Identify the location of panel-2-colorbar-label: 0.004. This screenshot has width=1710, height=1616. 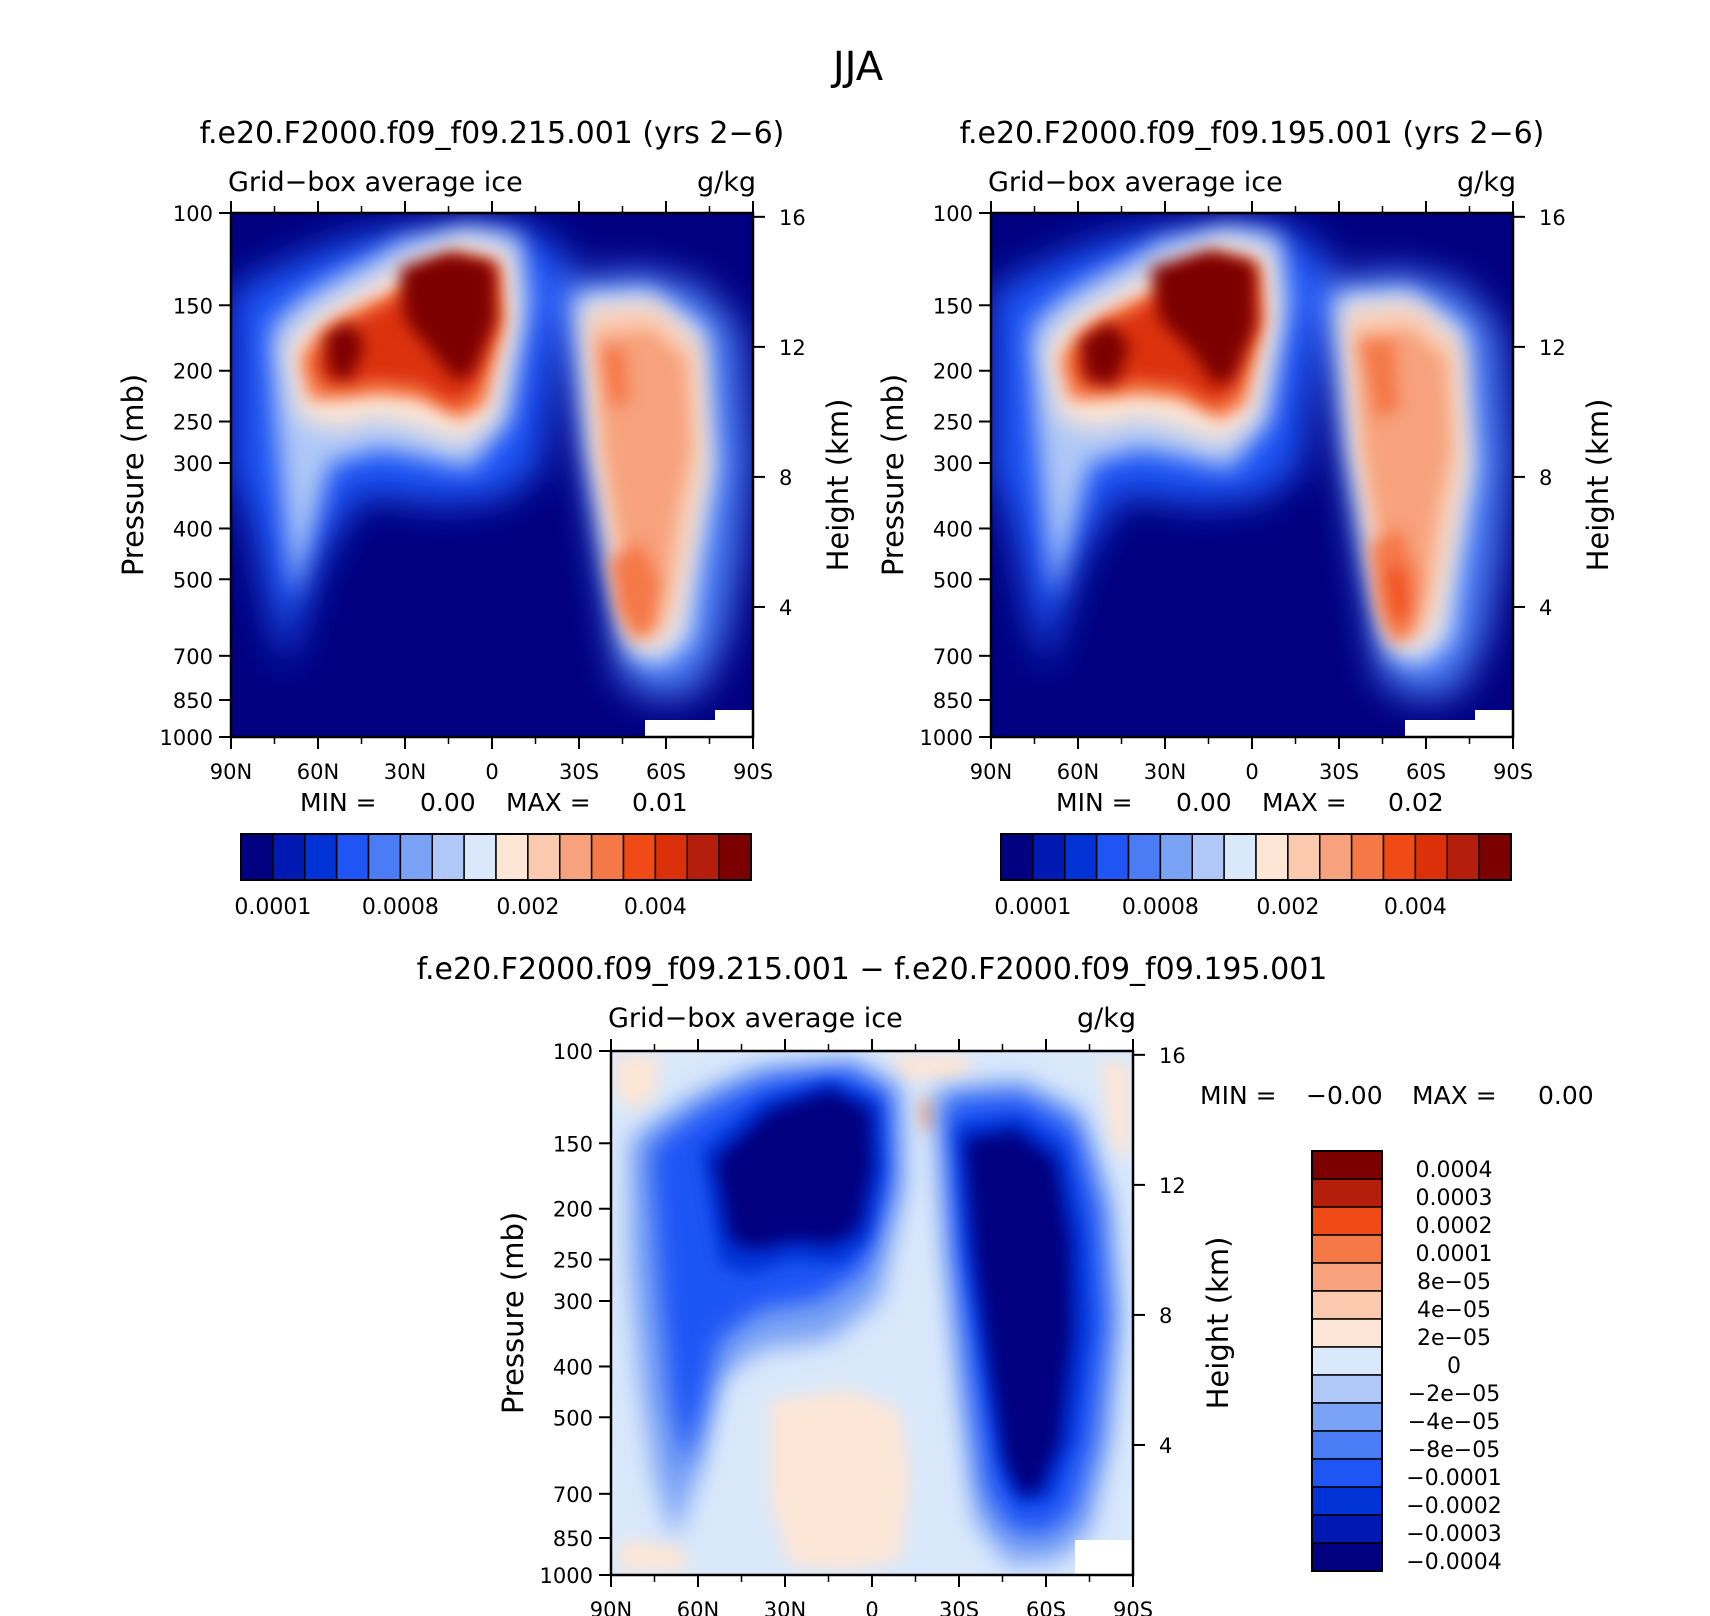
(1415, 907).